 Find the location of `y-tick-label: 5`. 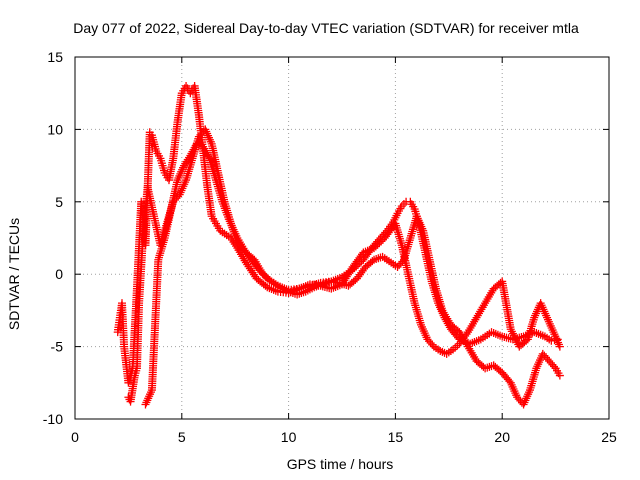

y-tick-label: 5 is located at coordinates (59, 202).